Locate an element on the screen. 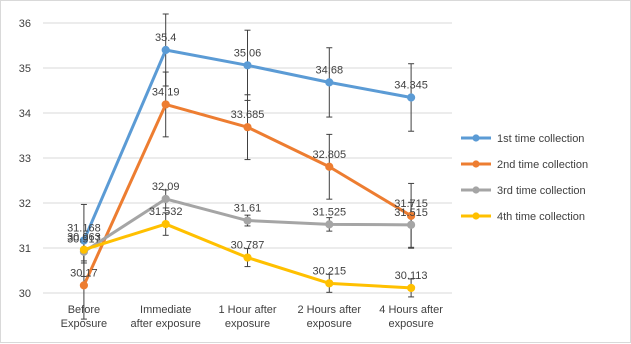 This screenshot has height=344, width=631. x-tick-label: 4 Hours after is located at coordinates (411, 310).